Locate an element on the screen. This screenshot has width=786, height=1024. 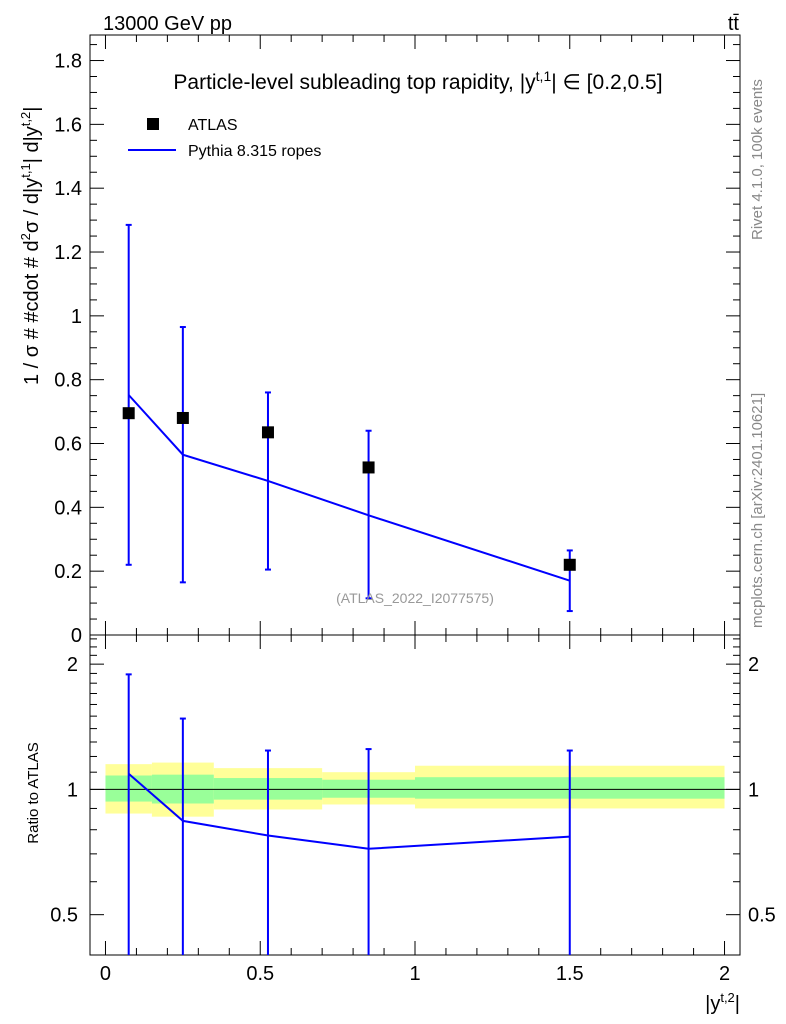
analysis-watermark: (ATLAS_2022_I2077575) is located at coordinates (415, 598).